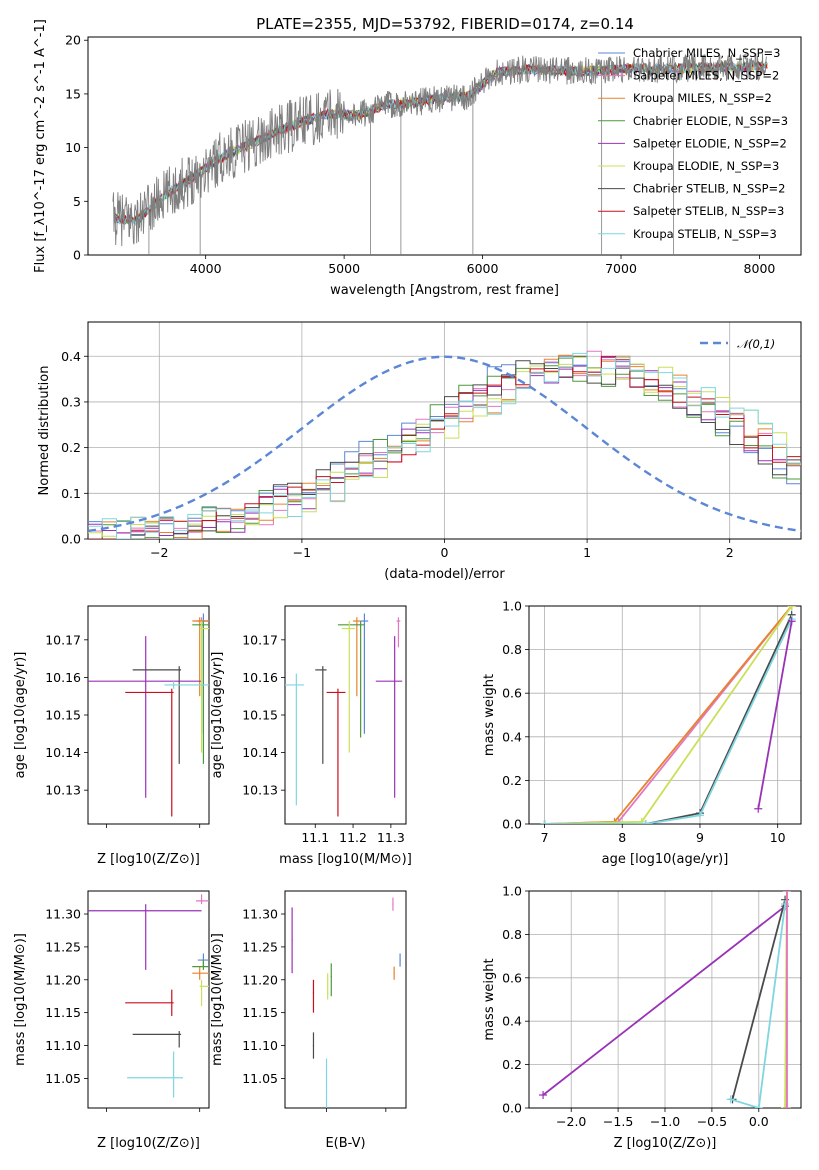 The width and height of the screenshot is (819, 1170). What do you see at coordinates (730, 552) in the screenshot?
I see `x-tick-label: 2` at bounding box center [730, 552].